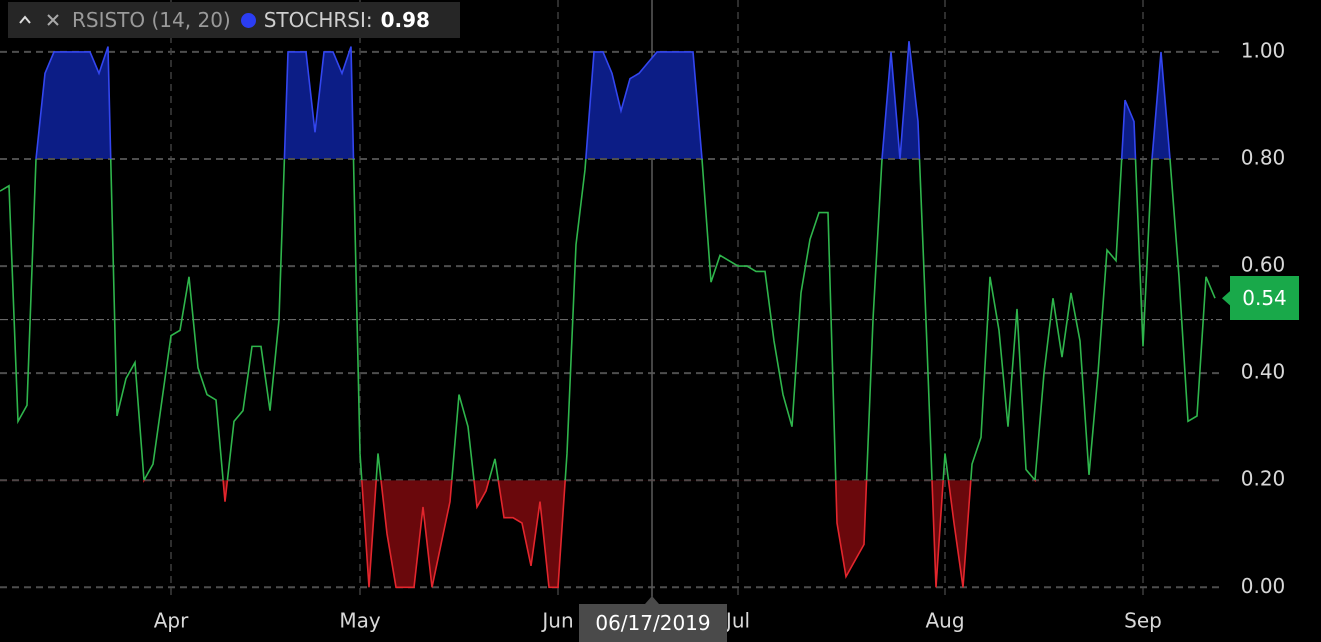 The image size is (1321, 642). What do you see at coordinates (171, 621) in the screenshot?
I see `x-tick-label: Apr` at bounding box center [171, 621].